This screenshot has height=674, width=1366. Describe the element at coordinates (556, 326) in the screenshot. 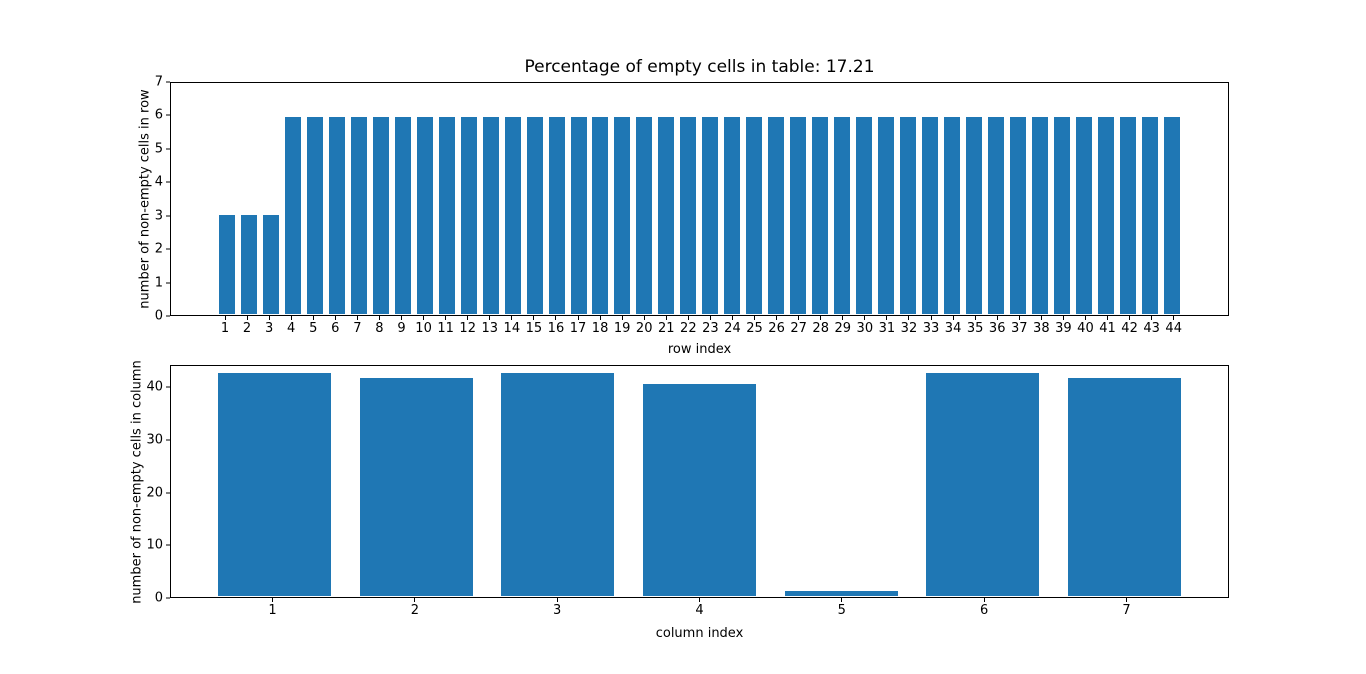

I see `x-tick: 16` at that location.